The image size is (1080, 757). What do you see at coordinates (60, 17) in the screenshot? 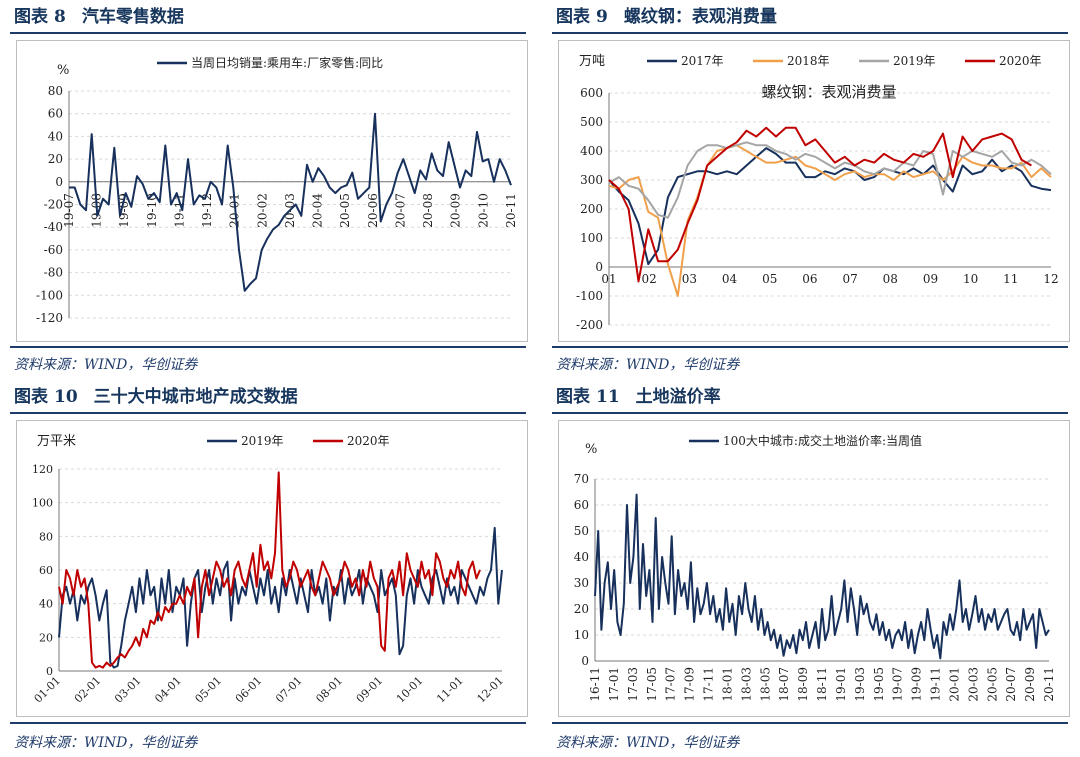
I see `figure-number: 8` at bounding box center [60, 17].